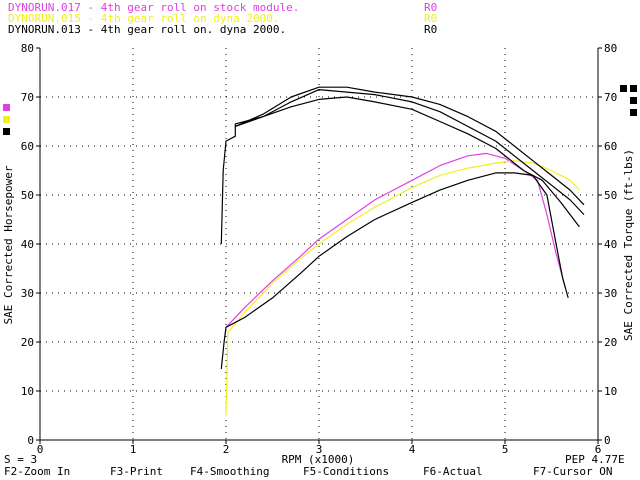 This screenshot has width=640, height=480. I want to click on f5-conditions-key: F5-Conditions, so click(346, 471).